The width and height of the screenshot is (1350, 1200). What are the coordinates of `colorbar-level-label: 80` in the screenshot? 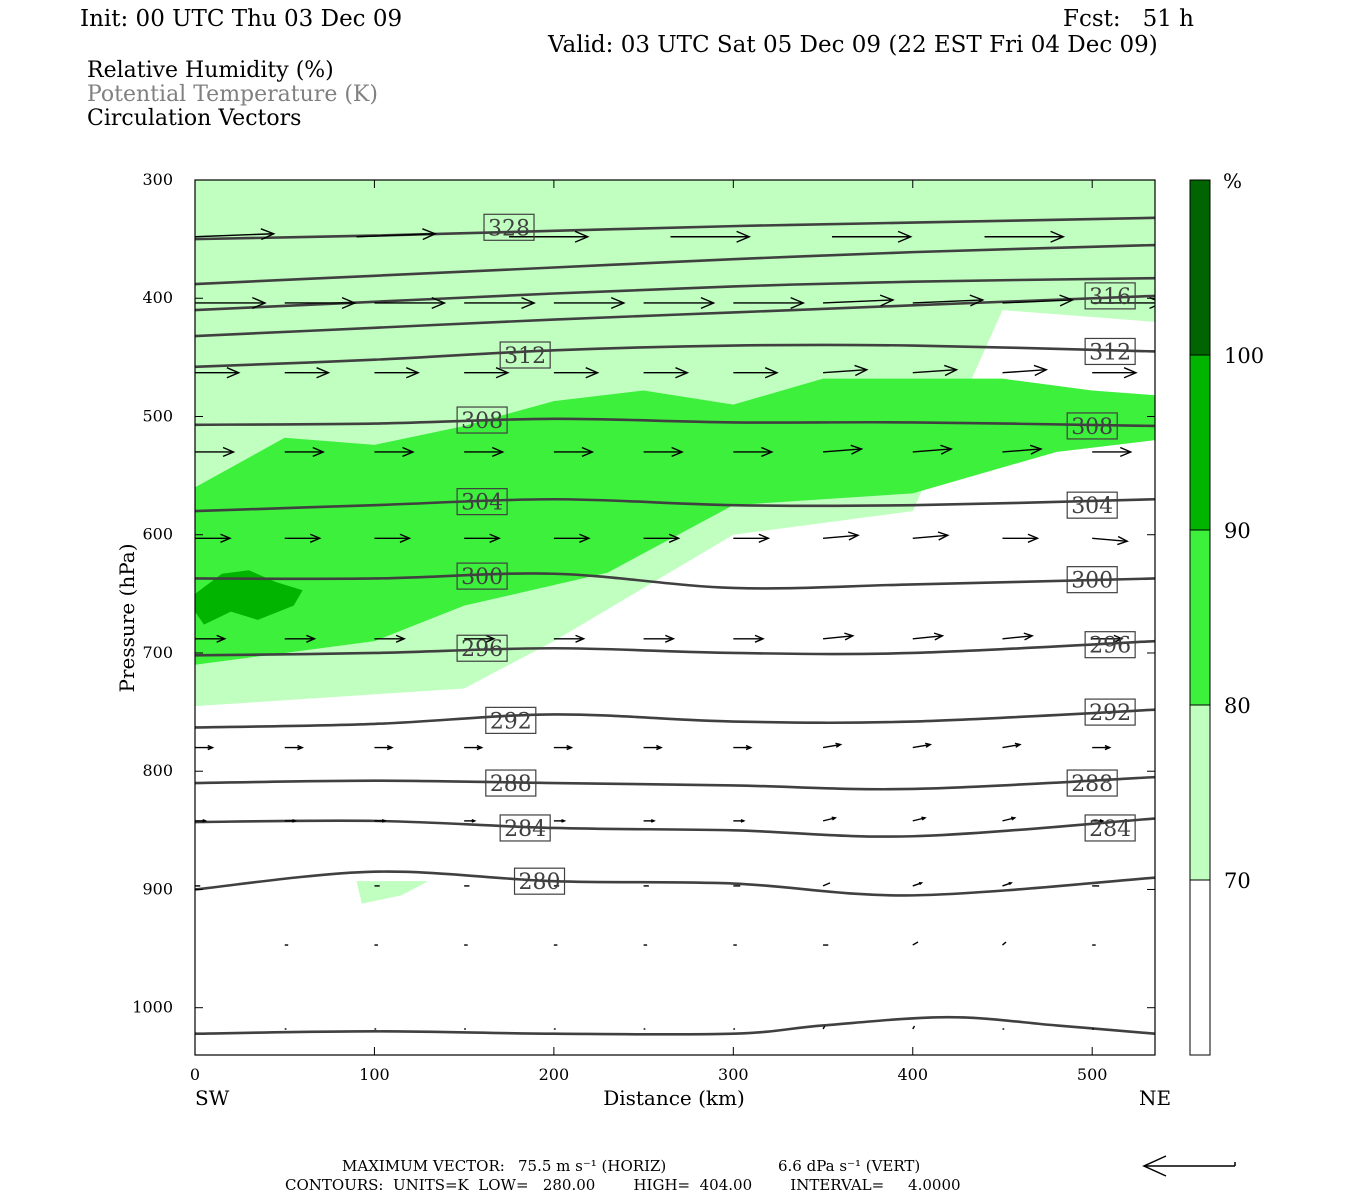 It's located at (1237, 706).